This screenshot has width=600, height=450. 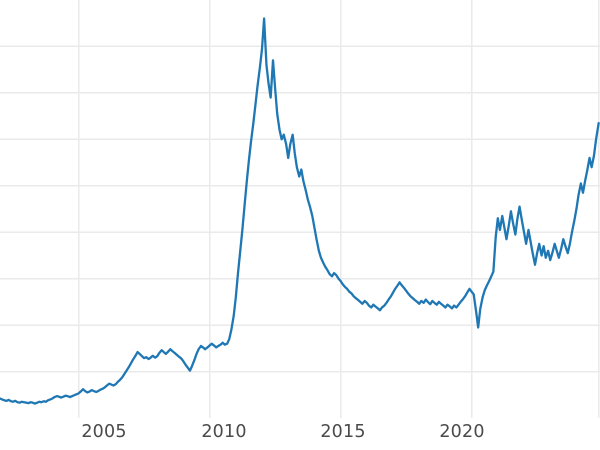 What do you see at coordinates (224, 432) in the screenshot?
I see `x-tick-label-2010: 2010` at bounding box center [224, 432].